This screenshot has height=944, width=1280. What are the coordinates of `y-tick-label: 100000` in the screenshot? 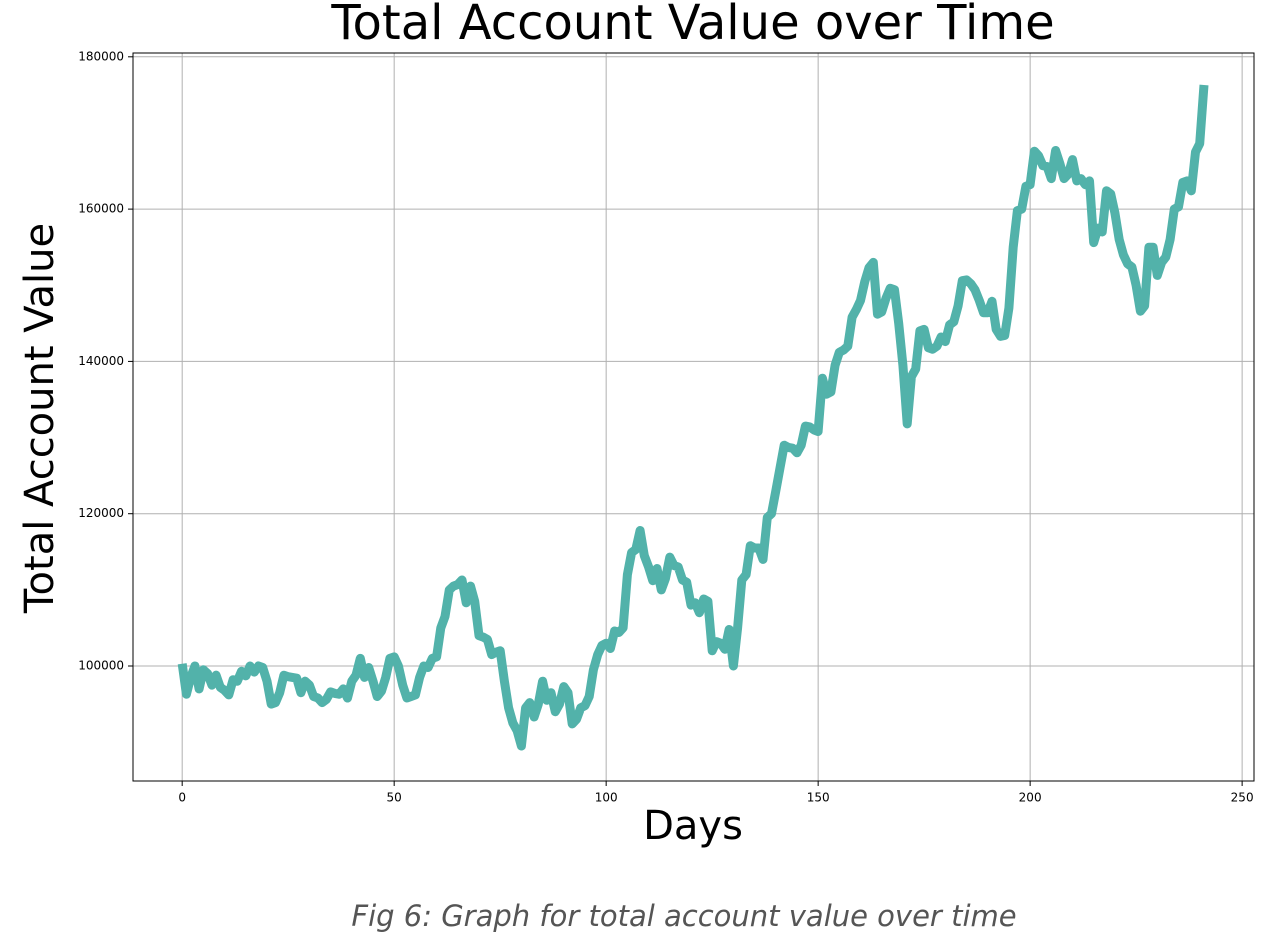 It's located at (101, 666).